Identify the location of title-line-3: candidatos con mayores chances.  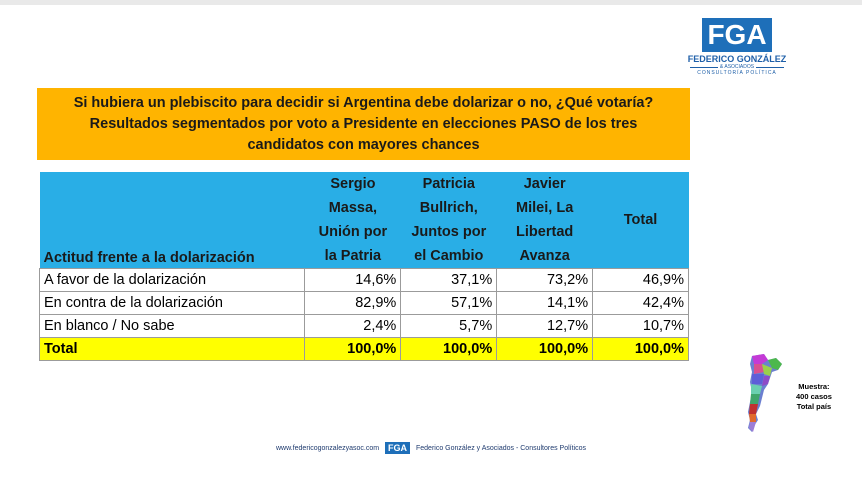
(363, 144).